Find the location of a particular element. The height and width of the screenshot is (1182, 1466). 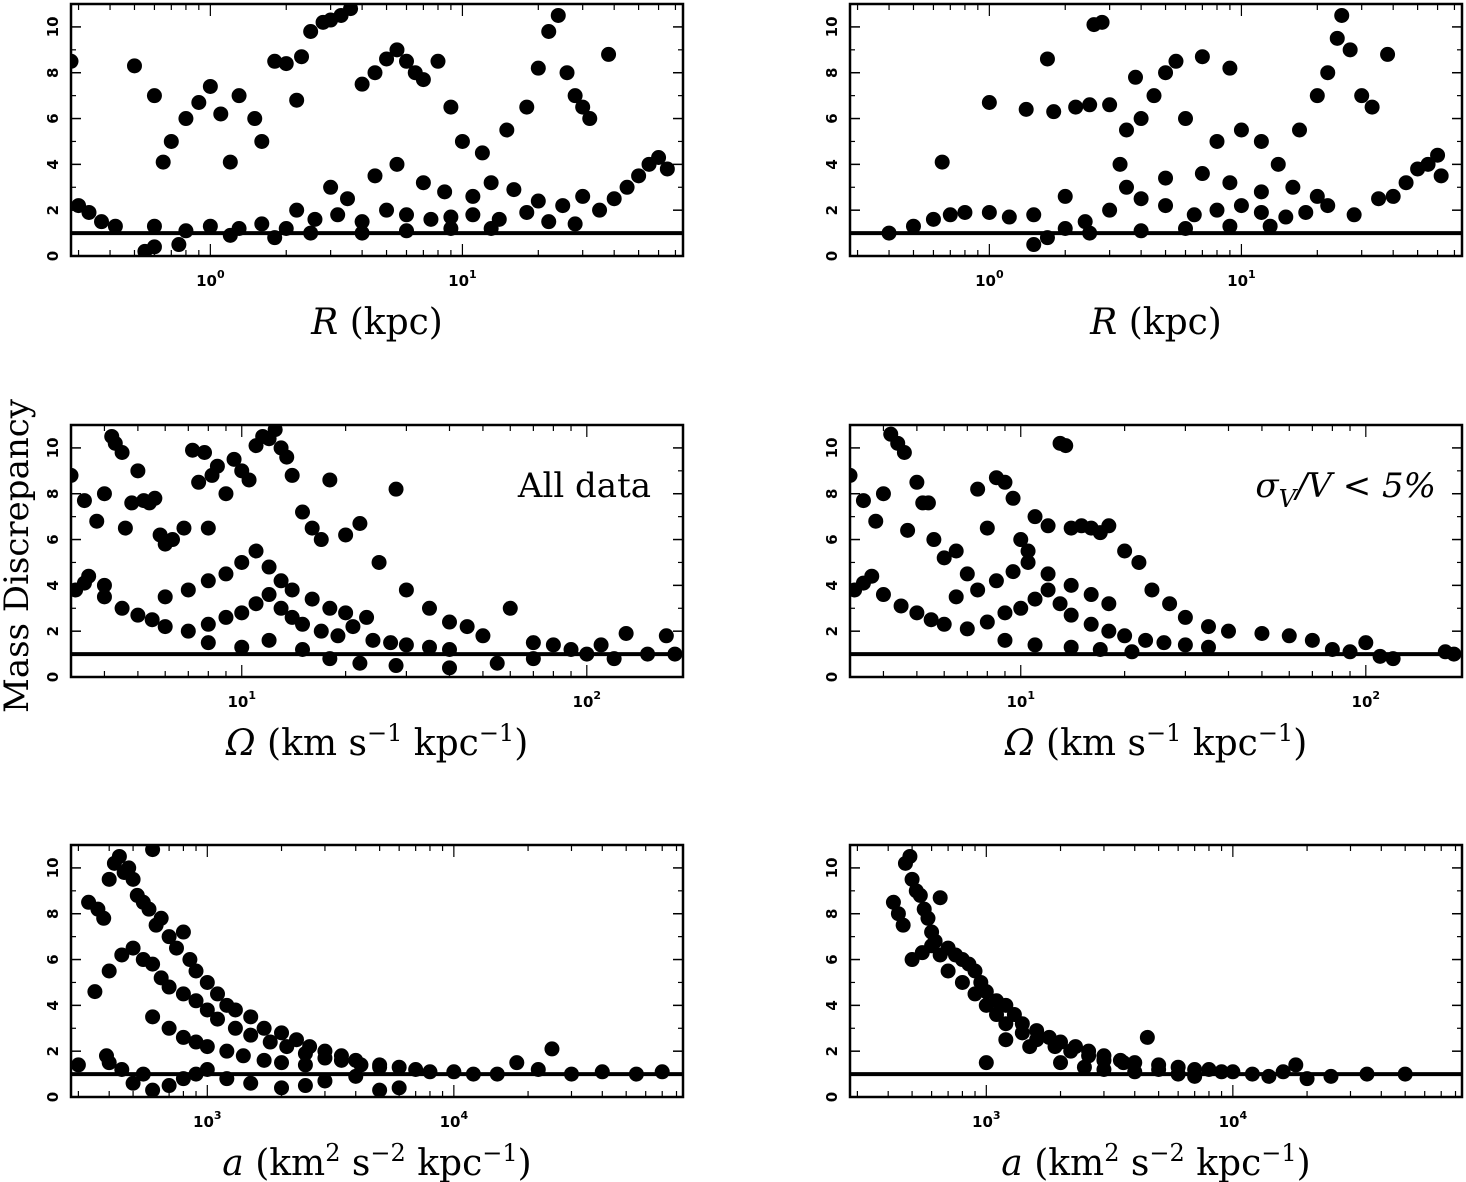

x-tick-label: 101 is located at coordinates (1241, 279).